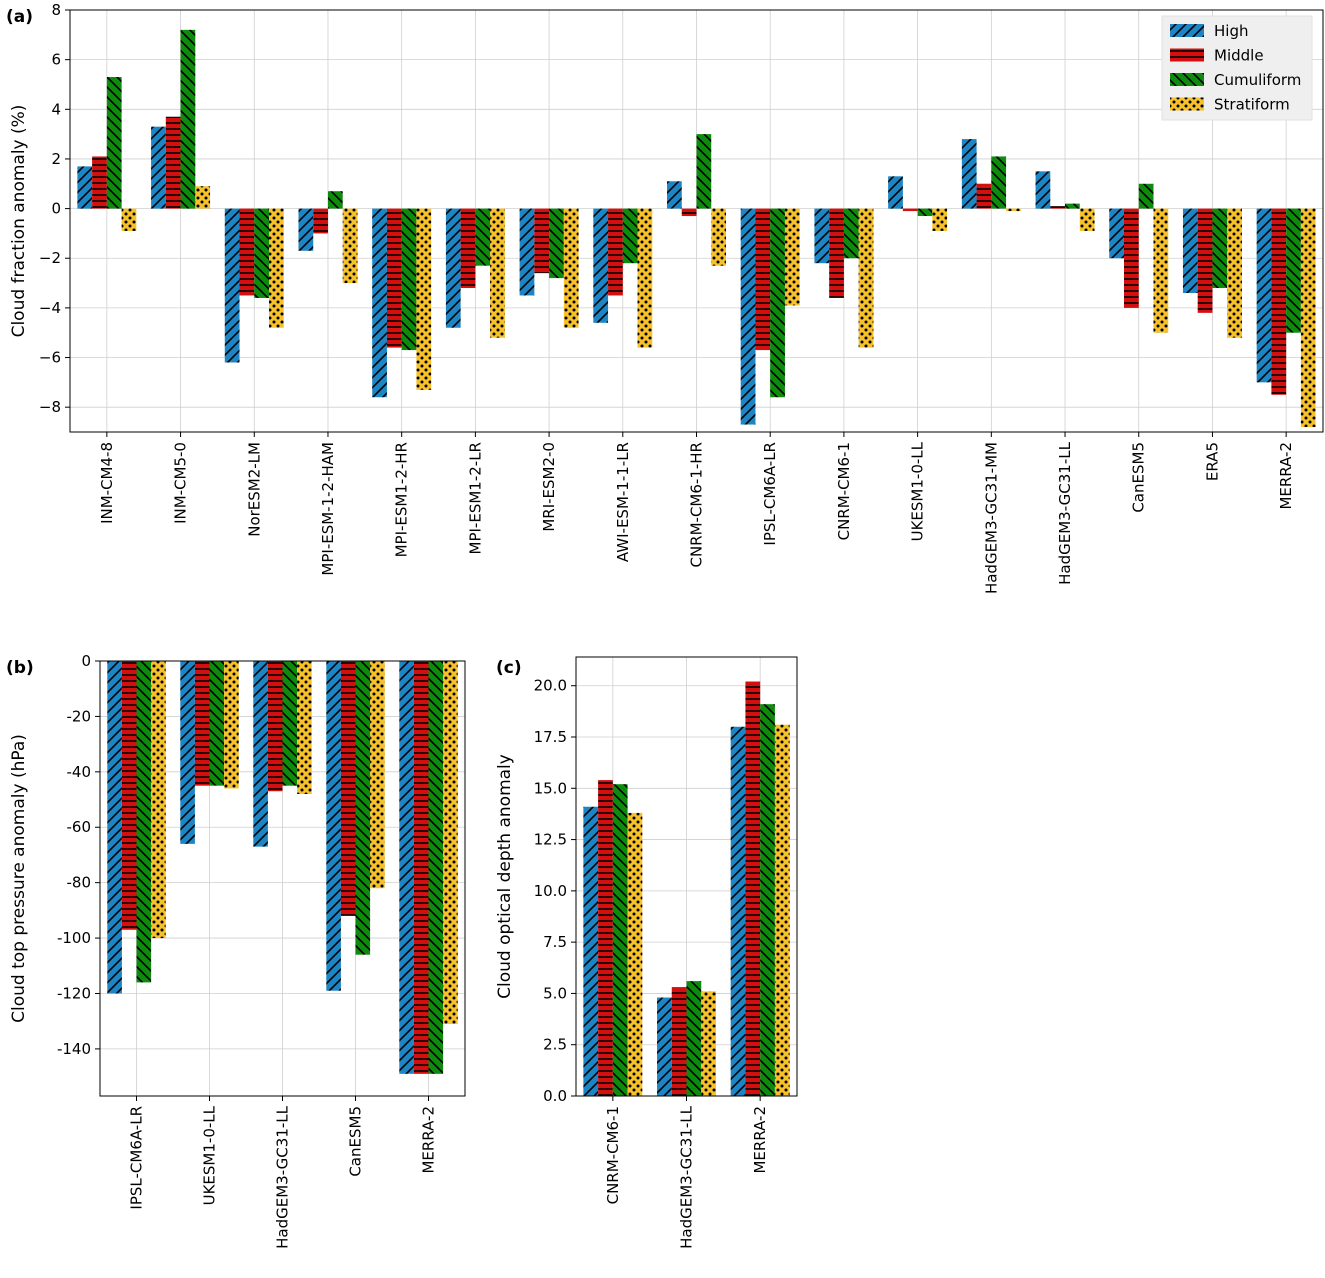 This screenshot has height=1278, width=1325. Describe the element at coordinates (925, 212) in the screenshot. I see `bar-cumuliform-ukesm1-0-ll` at that location.